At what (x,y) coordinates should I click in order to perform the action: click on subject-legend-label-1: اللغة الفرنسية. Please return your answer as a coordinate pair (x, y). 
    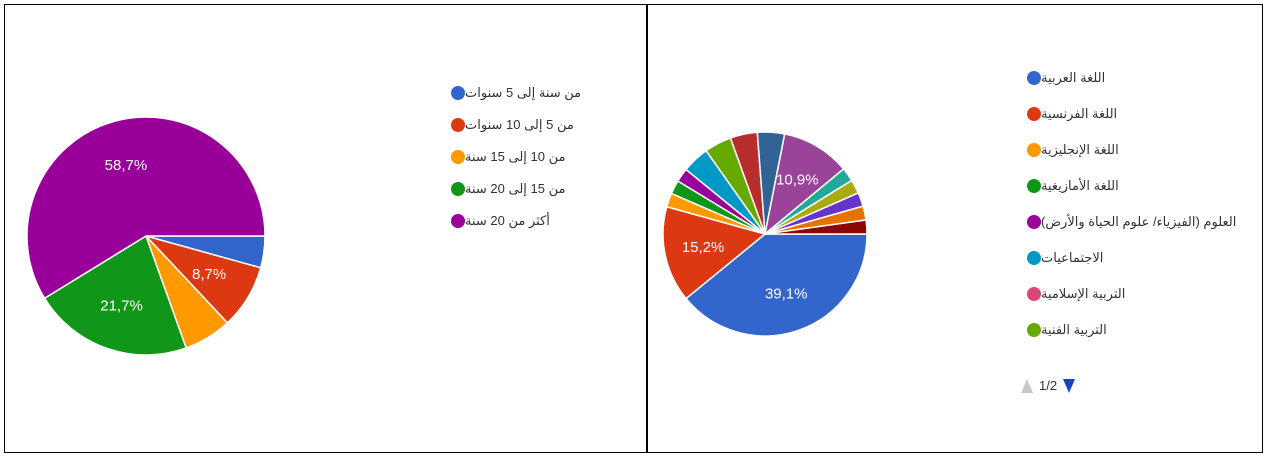
    Looking at the image, I should click on (1079, 113).